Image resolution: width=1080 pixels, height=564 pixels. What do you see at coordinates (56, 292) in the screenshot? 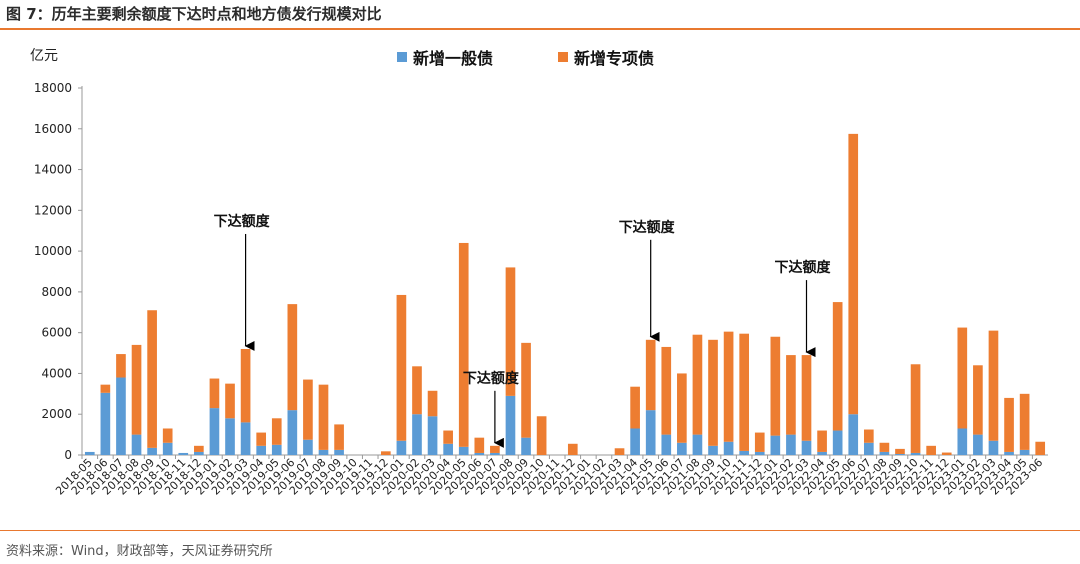
I see `y-tick-label: 8000` at bounding box center [56, 292].